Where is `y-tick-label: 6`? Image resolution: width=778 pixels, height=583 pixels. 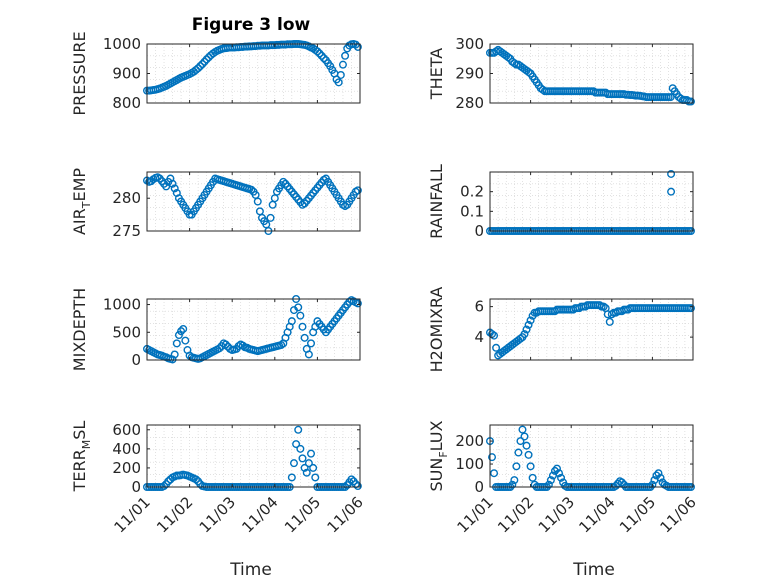
y-tick-label: 6 is located at coordinates (479, 307).